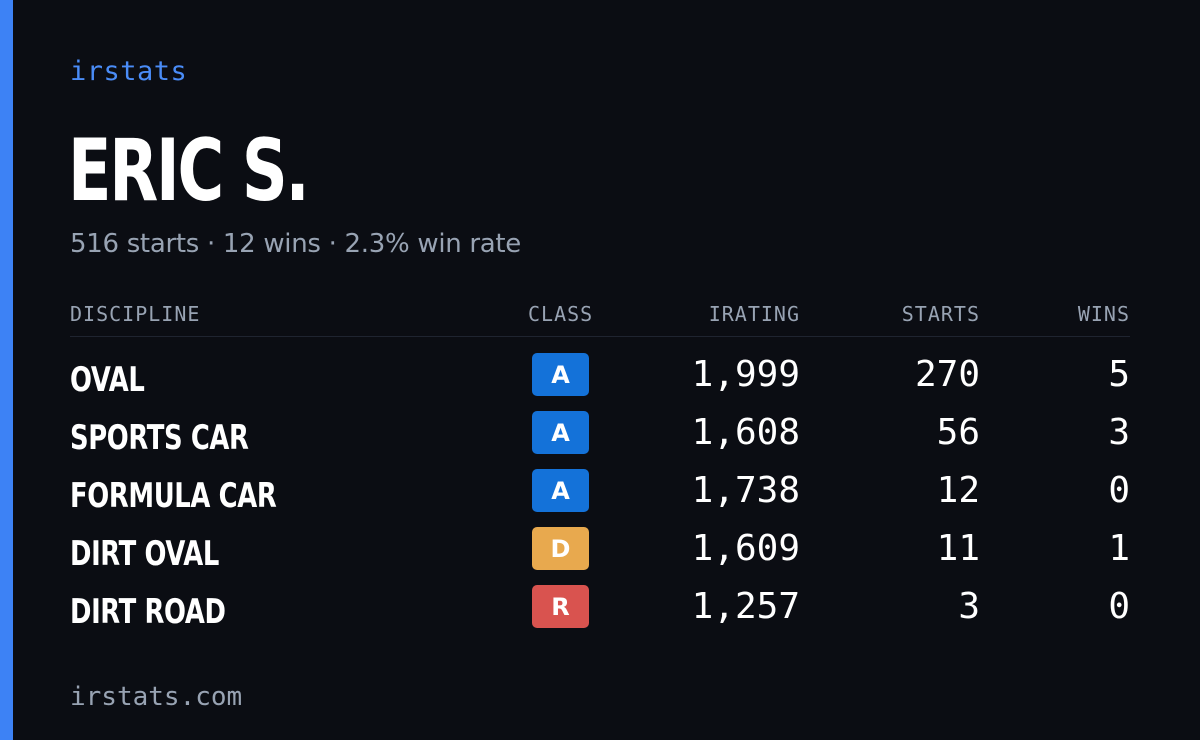 The image size is (1200, 740). I want to click on irating-value: 1,999, so click(745, 374).